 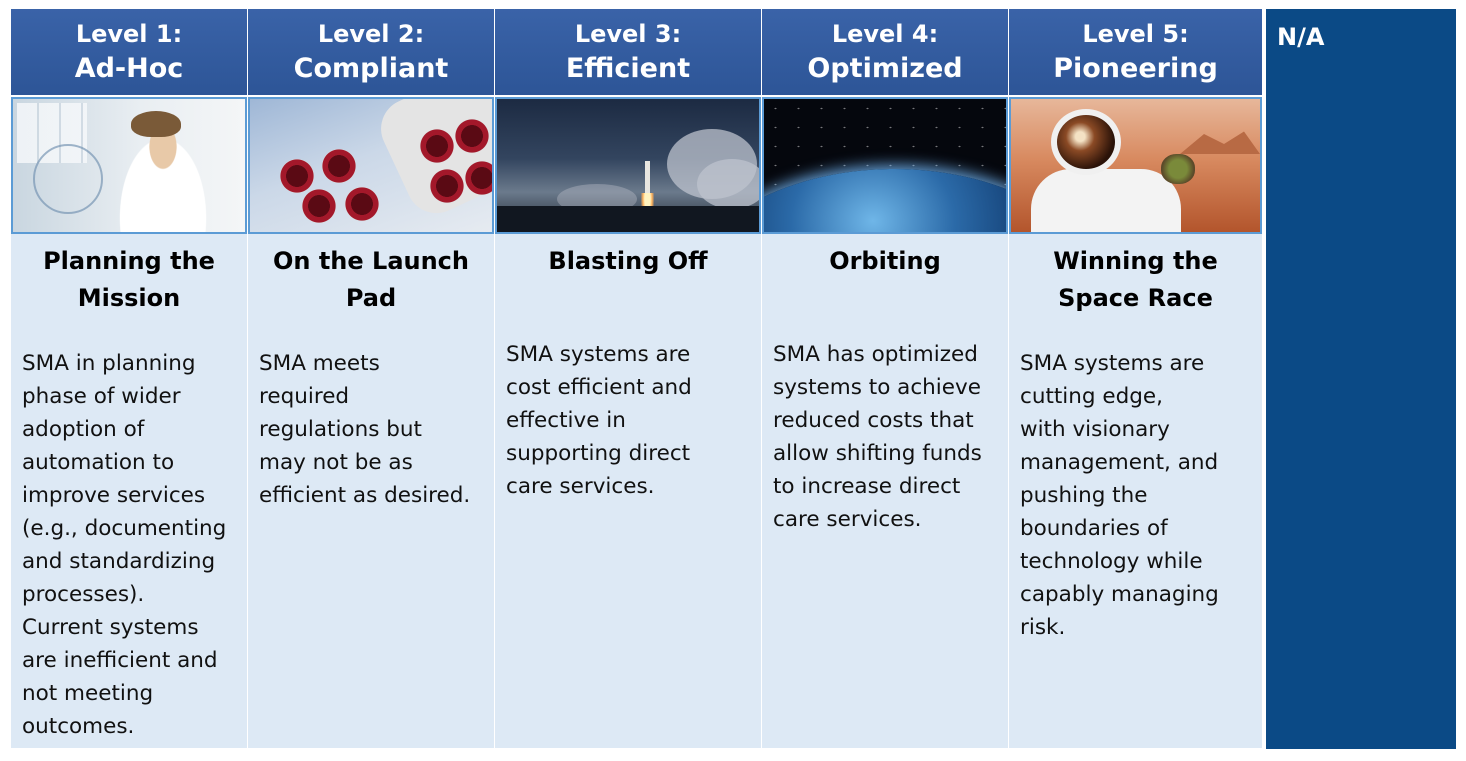 What do you see at coordinates (885, 261) in the screenshot?
I see `level-title: Orbiting` at bounding box center [885, 261].